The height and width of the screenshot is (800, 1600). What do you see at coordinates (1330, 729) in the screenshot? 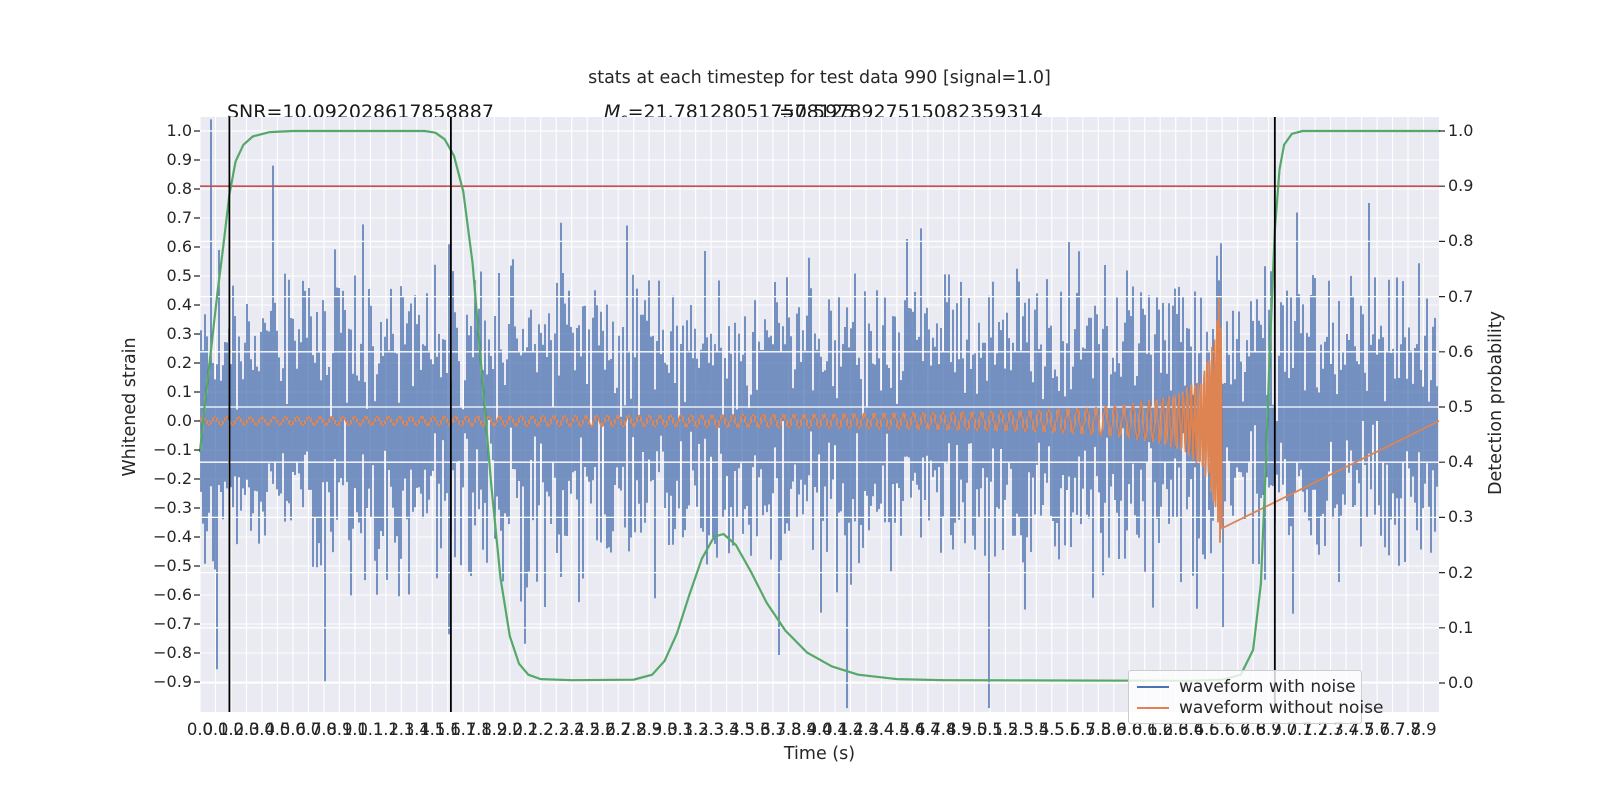
I see `x-tick-label: 7.3` at bounding box center [1330, 729].